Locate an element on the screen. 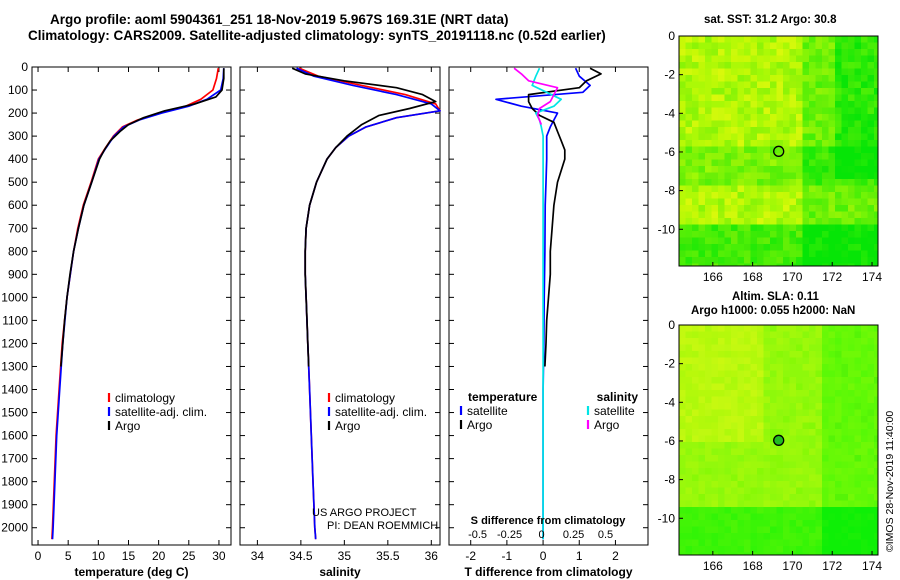  depth-tick-label: 800 is located at coordinates (18, 251).